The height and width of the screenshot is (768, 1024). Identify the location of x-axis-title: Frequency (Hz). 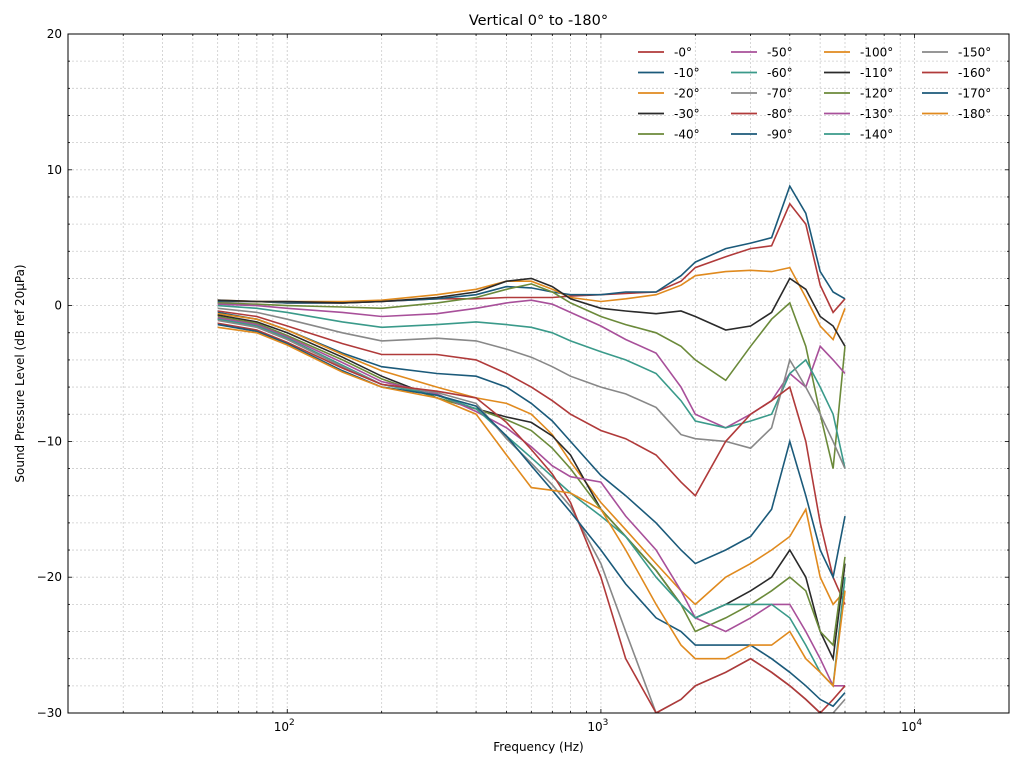
(538, 747).